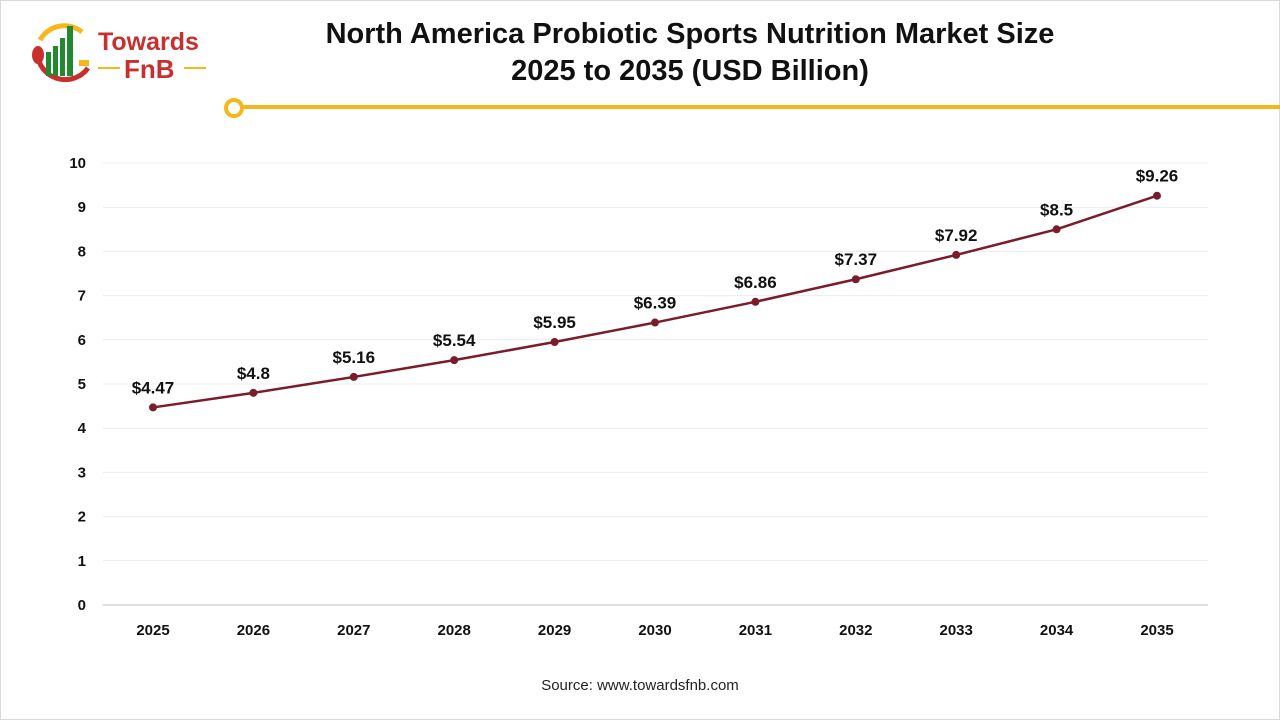  I want to click on y-tick-label: 4, so click(82, 428).